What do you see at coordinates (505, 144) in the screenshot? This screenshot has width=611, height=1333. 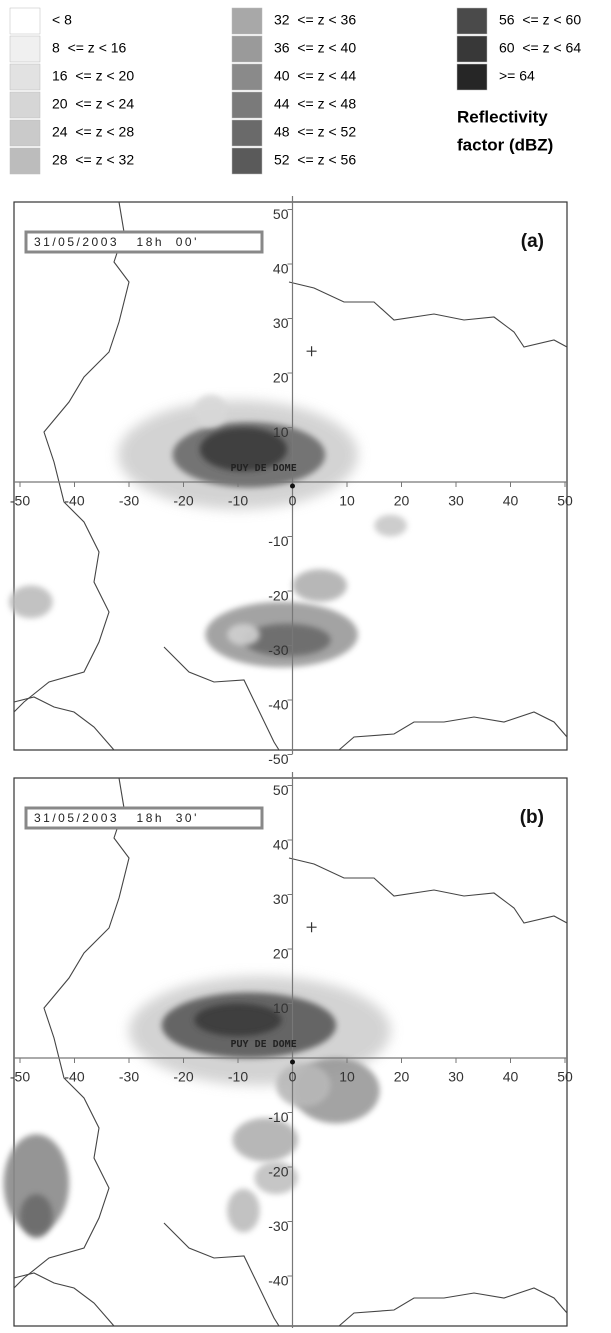 I see `legend-title: factor (dBZ)` at bounding box center [505, 144].